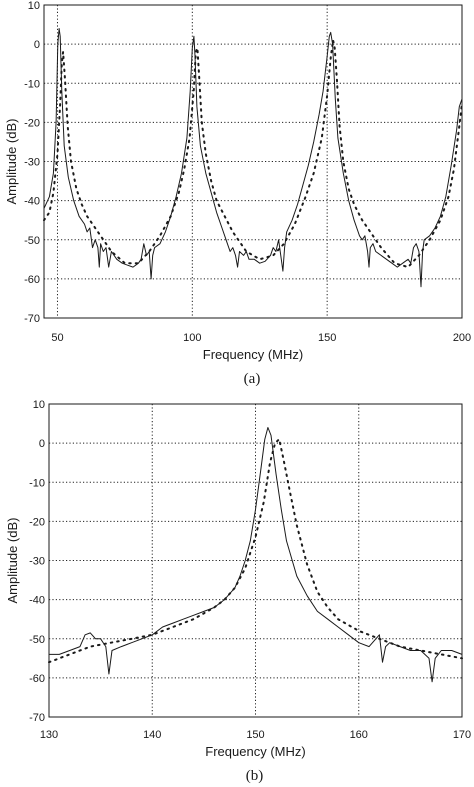  What do you see at coordinates (252, 379) in the screenshot?
I see `figure-caption: (a)` at bounding box center [252, 379].